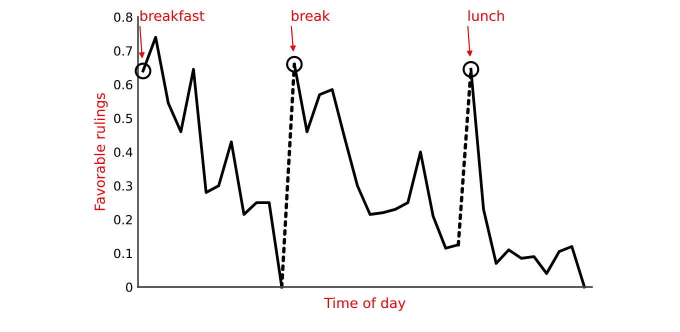 Image resolution: width=680 pixels, height=332 pixels. What do you see at coordinates (123, 186) in the screenshot?
I see `y-tick-label: 0.3` at bounding box center [123, 186].